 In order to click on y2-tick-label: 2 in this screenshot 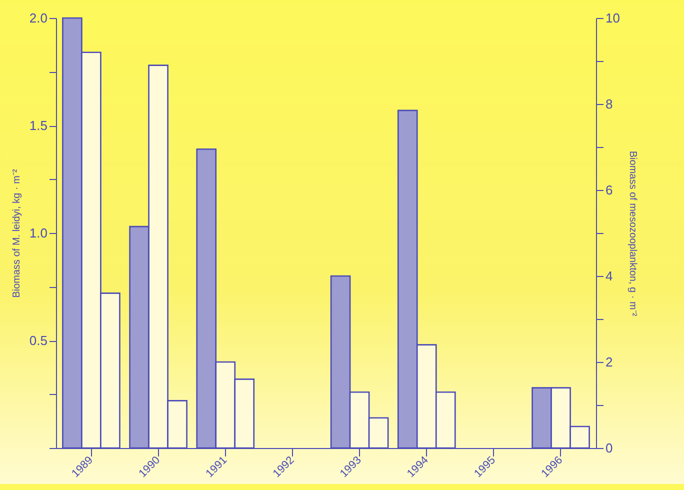, I will do `click(609, 362)`.